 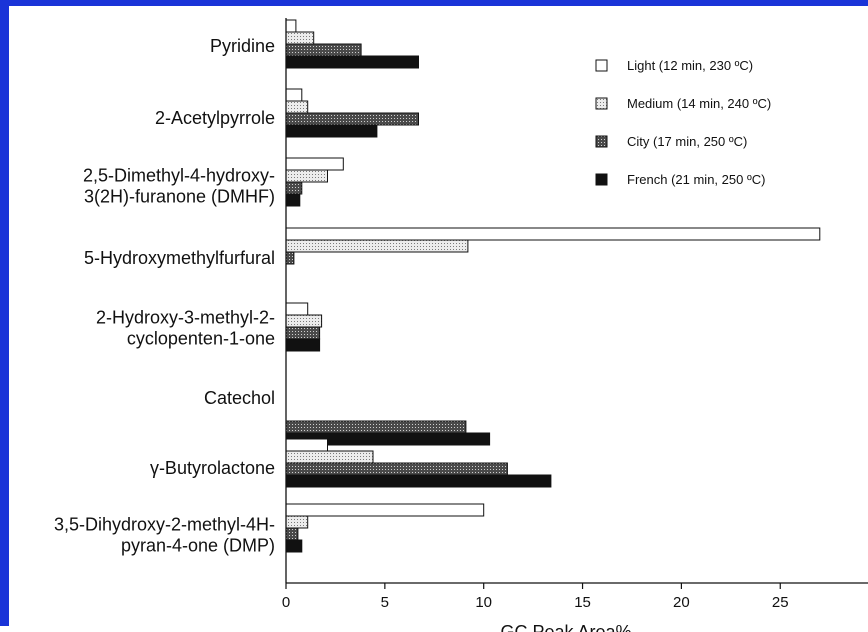 I want to click on legend-swatch-medium, so click(x=601, y=103).